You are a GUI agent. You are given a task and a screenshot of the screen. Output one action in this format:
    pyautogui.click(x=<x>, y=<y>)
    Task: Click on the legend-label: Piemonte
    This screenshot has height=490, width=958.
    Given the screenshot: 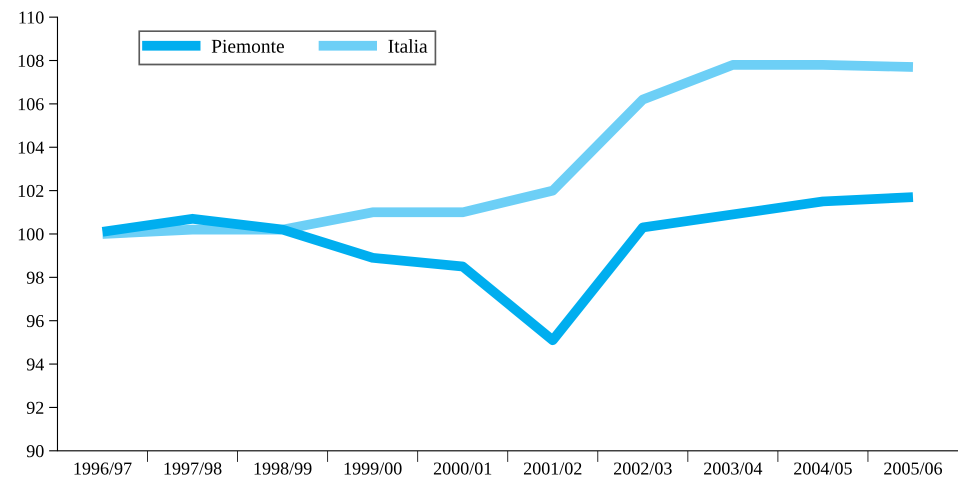 What is the action you would take?
    pyautogui.click(x=248, y=46)
    